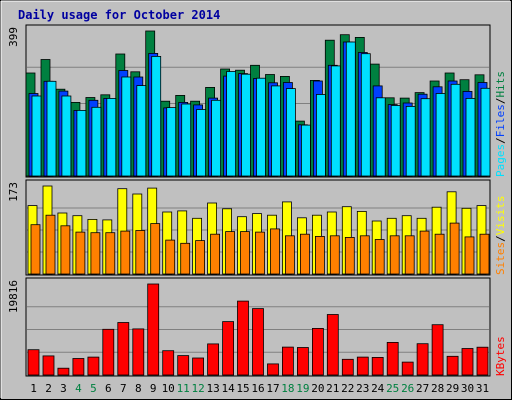 The height and width of the screenshot is (400, 512). Describe the element at coordinates (212, 388) in the screenshot. I see `x-tick-label: 13` at that location.